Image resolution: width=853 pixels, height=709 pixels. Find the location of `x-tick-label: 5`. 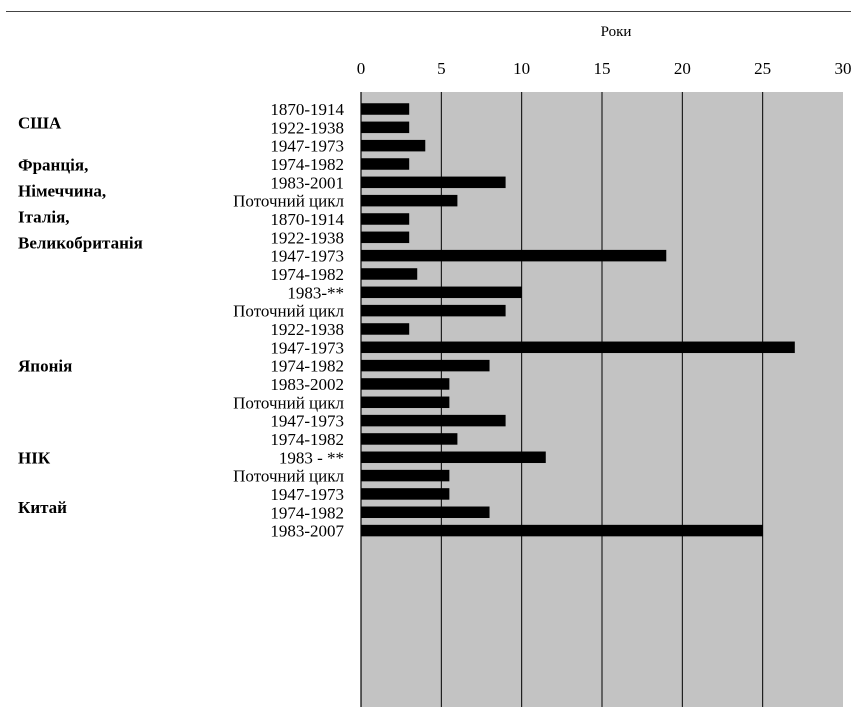

x-tick-label: 5 is located at coordinates (441, 68).